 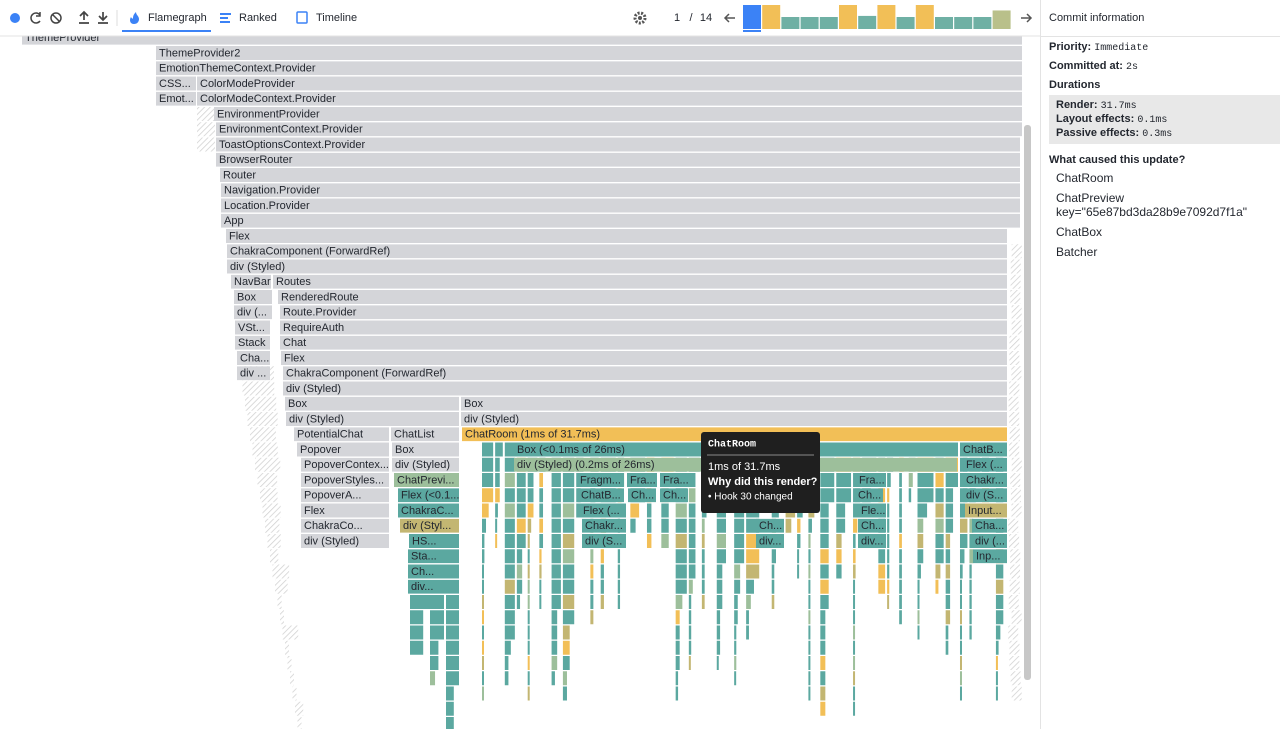 What do you see at coordinates (252, 342) in the screenshot?
I see `flame-node: Stack` at bounding box center [252, 342].